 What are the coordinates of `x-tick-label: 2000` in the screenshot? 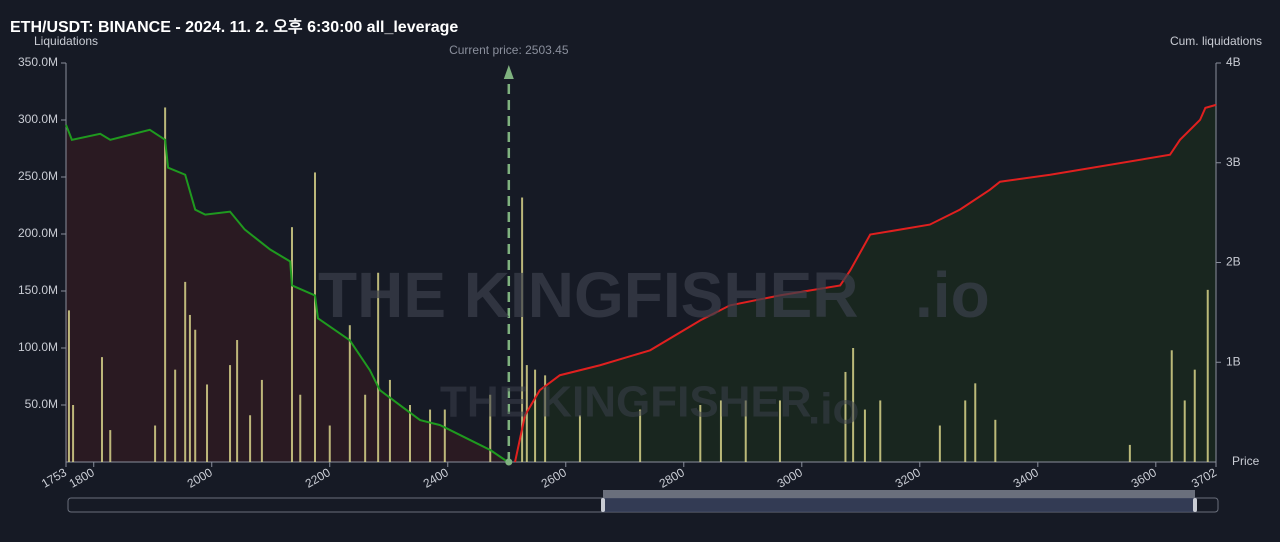 It's located at (200, 478).